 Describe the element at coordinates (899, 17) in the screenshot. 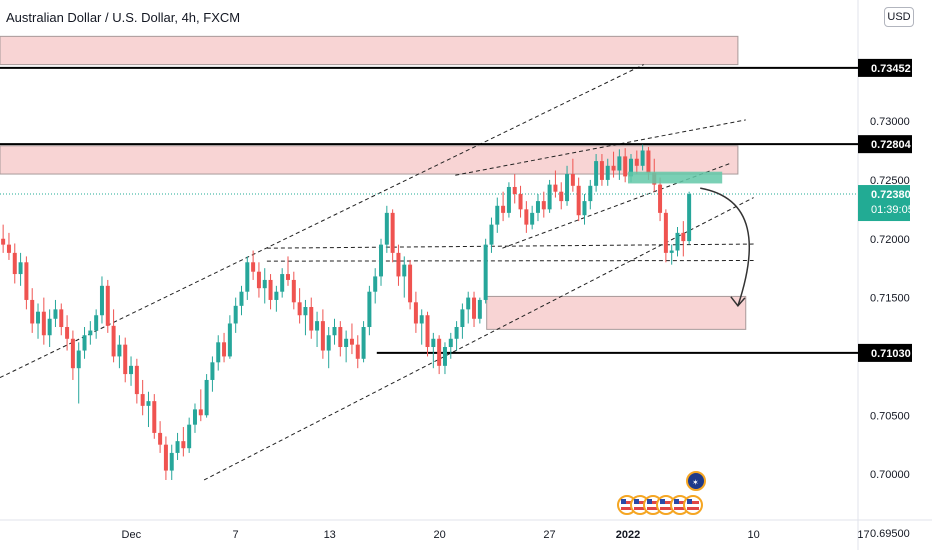

I see `currency-button: USD` at that location.